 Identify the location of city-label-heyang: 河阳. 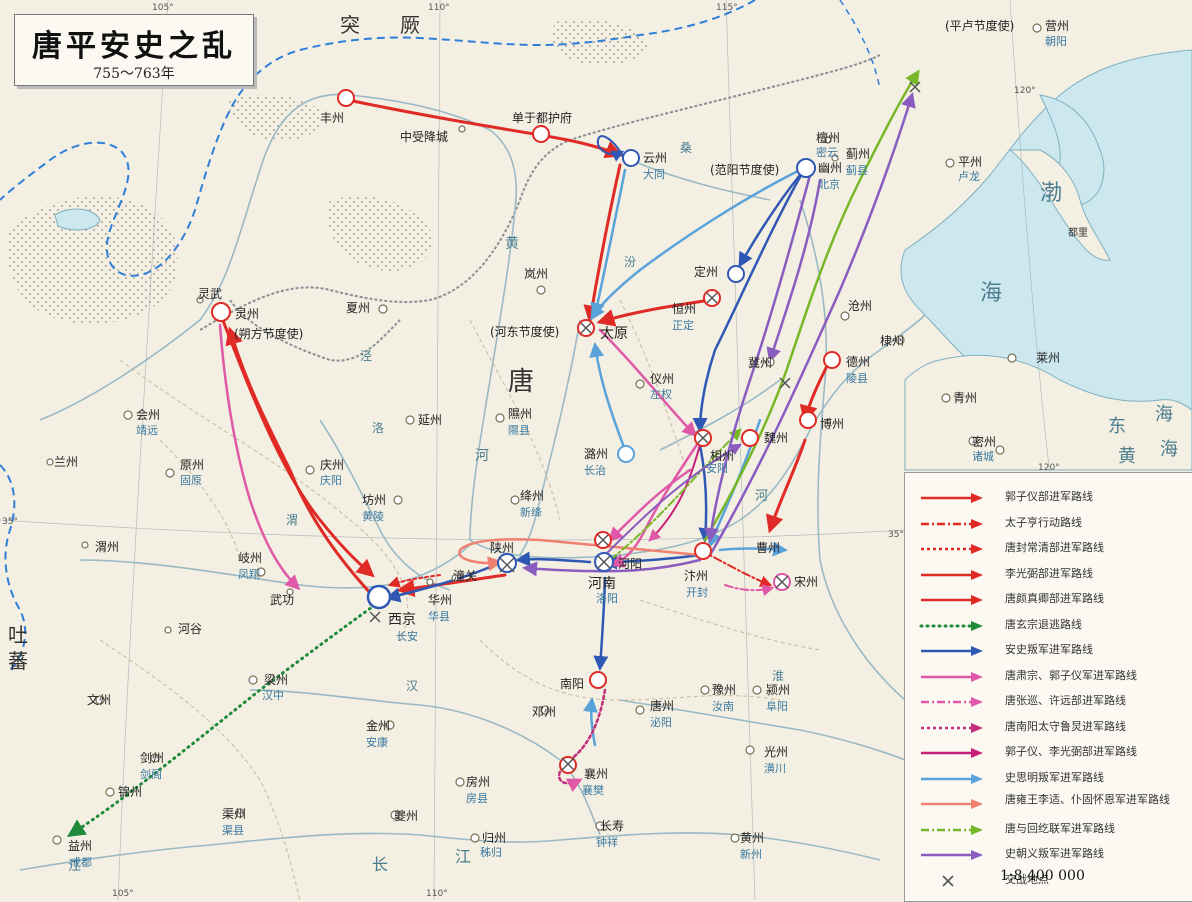
(630, 564).